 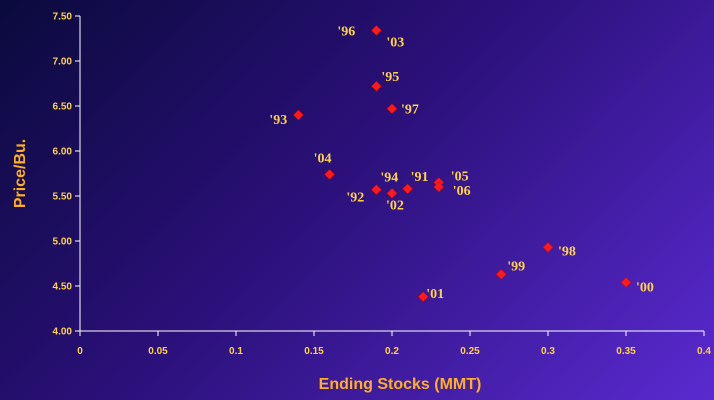 What do you see at coordinates (236, 351) in the screenshot?
I see `x-tick-label: 0.1` at bounding box center [236, 351].